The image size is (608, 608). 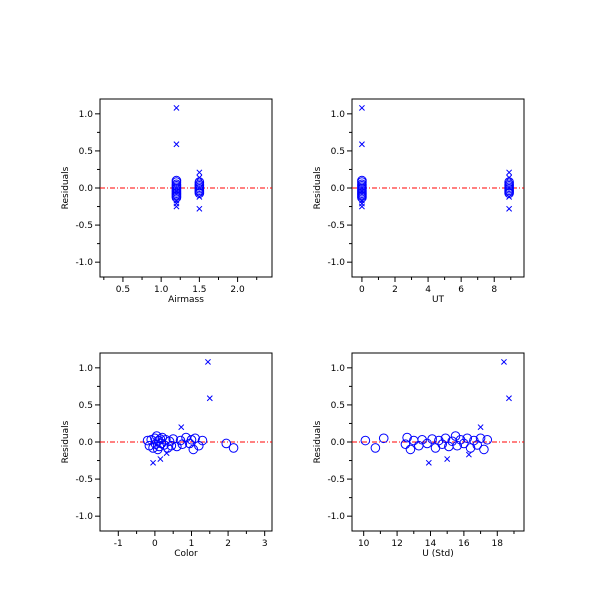 What do you see at coordinates (364, 544) in the screenshot?
I see `x-tick-label: 10` at bounding box center [364, 544].